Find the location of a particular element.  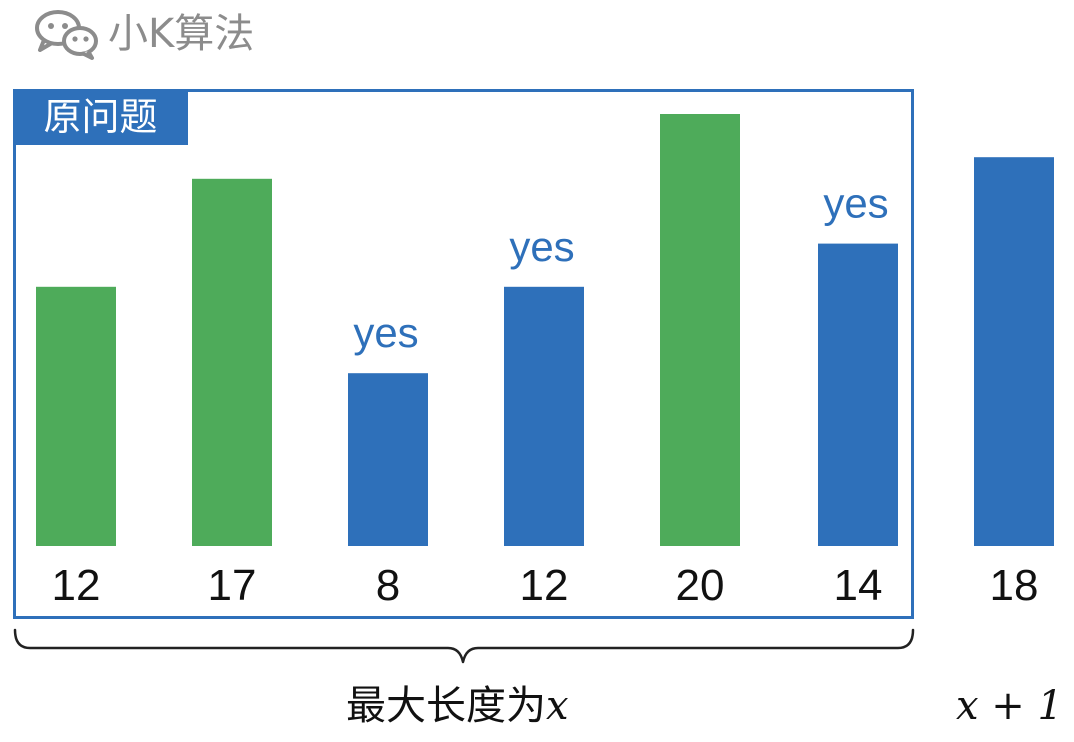

bar-value-label: 20 is located at coordinates (700, 585).